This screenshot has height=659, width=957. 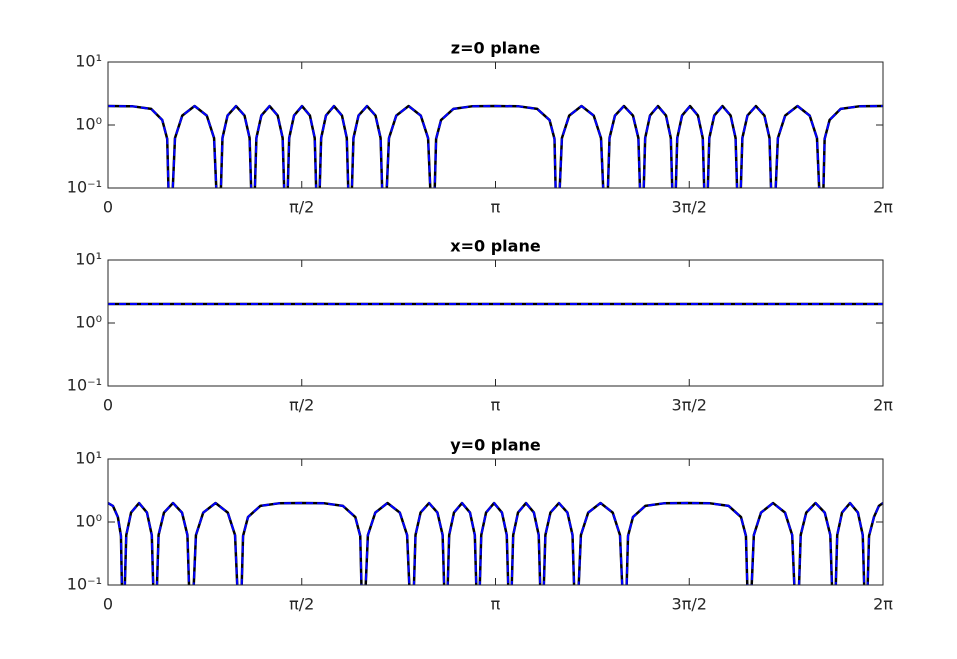 I want to click on subplot-title: z=0 plane, so click(x=496, y=48).